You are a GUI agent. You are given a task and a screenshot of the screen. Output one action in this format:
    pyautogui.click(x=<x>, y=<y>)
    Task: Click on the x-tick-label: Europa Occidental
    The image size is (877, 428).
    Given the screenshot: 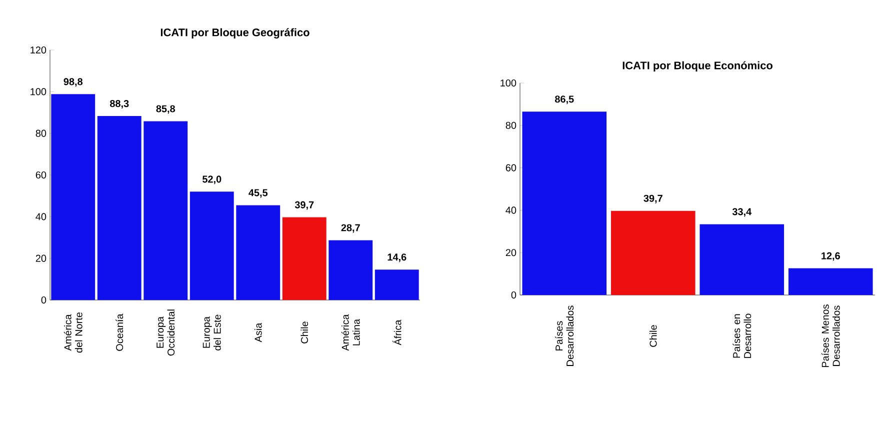 What is the action you would take?
    pyautogui.click(x=165, y=333)
    